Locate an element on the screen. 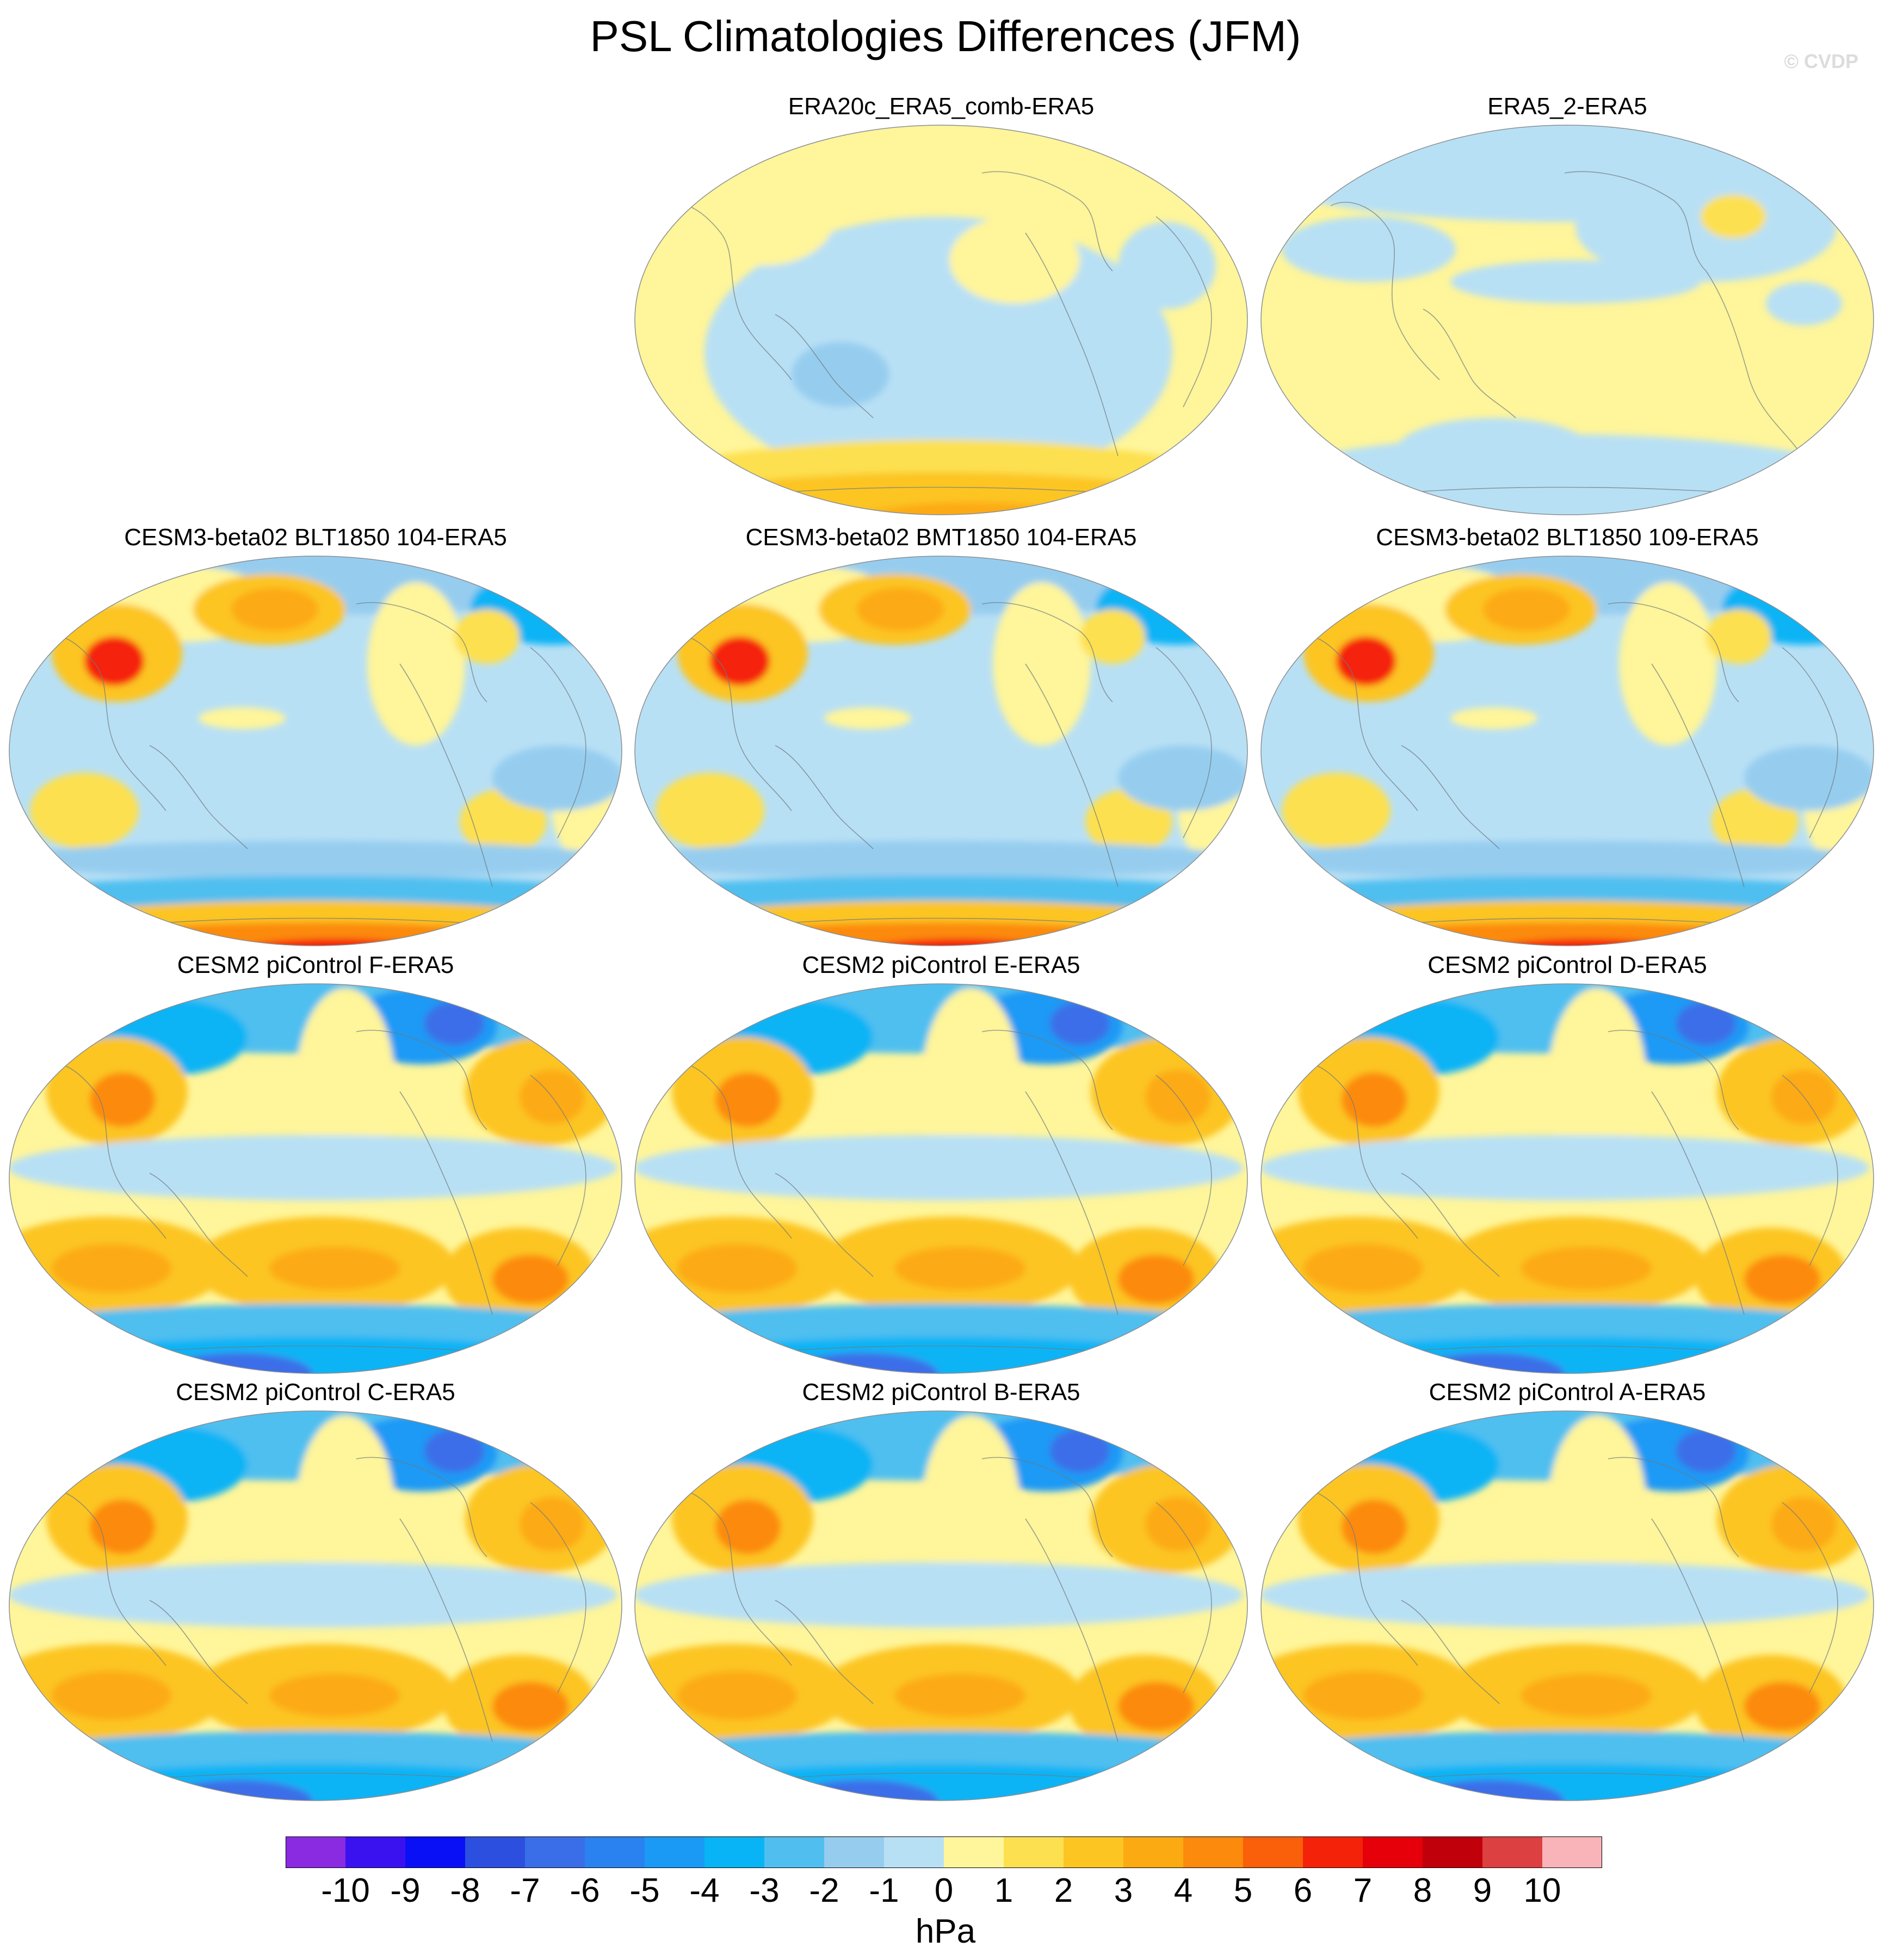 This screenshot has width=1891, height=1960. panel-title: ERA5_2-ERA5 is located at coordinates (1567, 106).